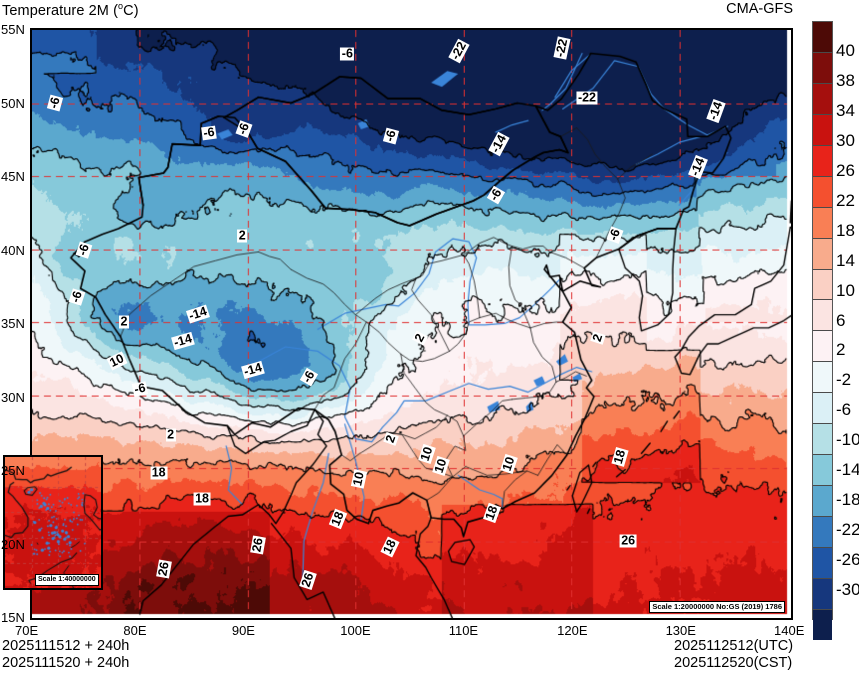  What do you see at coordinates (847, 500) in the screenshot?
I see `colorbar-label-neg18: -18` at bounding box center [847, 500].